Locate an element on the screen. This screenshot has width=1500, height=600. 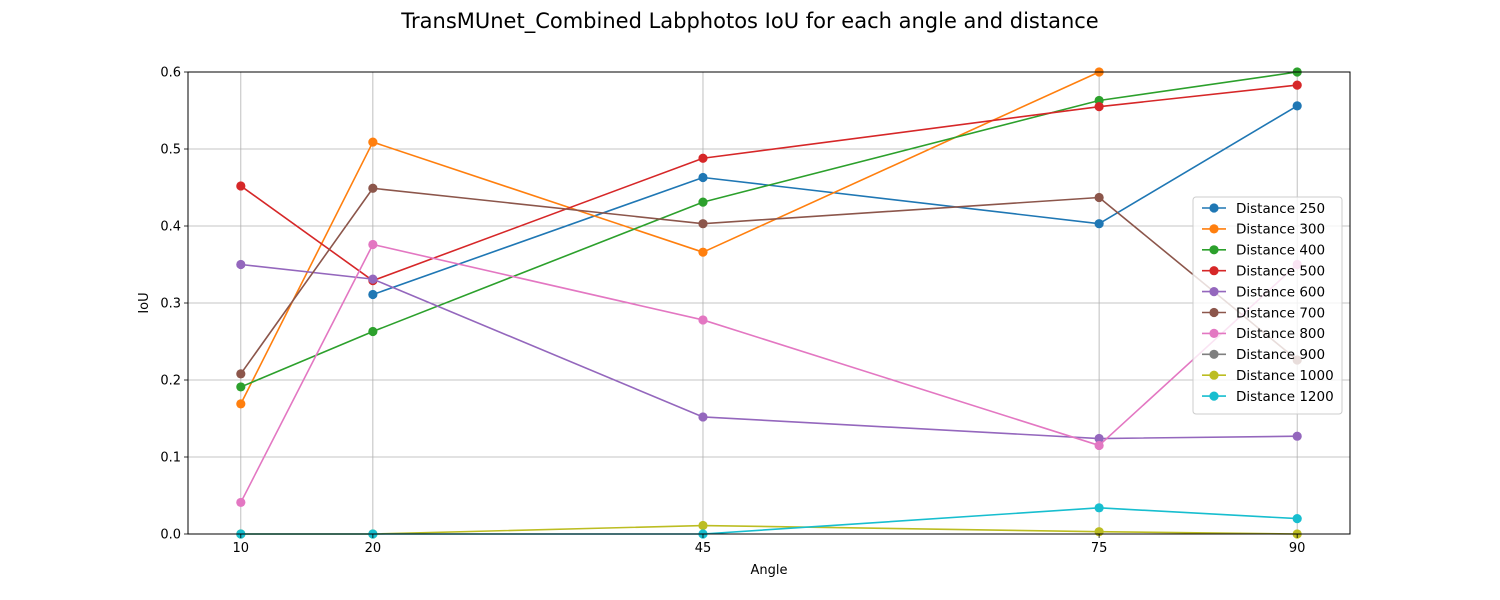
legend-label: Distance 400 is located at coordinates (1280, 251).